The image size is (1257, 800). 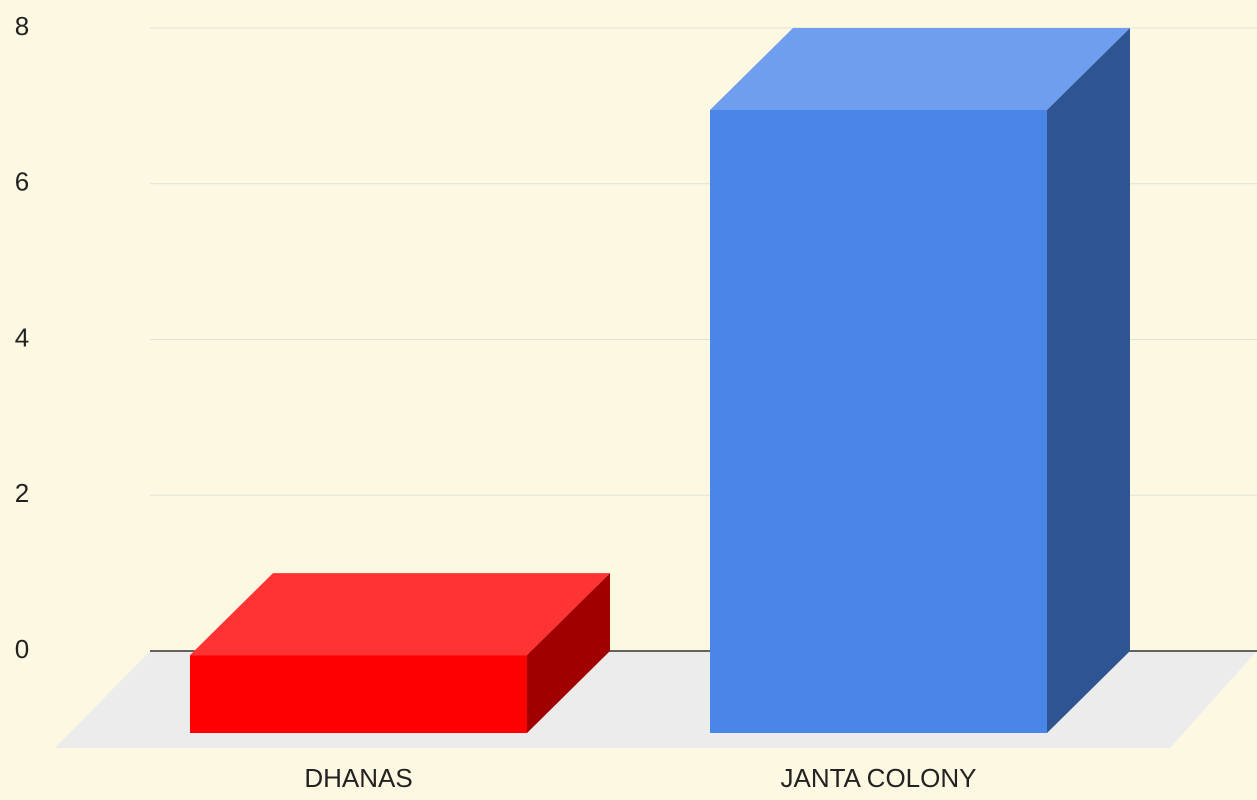 I want to click on x-tick-label: DHANAS, so click(x=358, y=778).